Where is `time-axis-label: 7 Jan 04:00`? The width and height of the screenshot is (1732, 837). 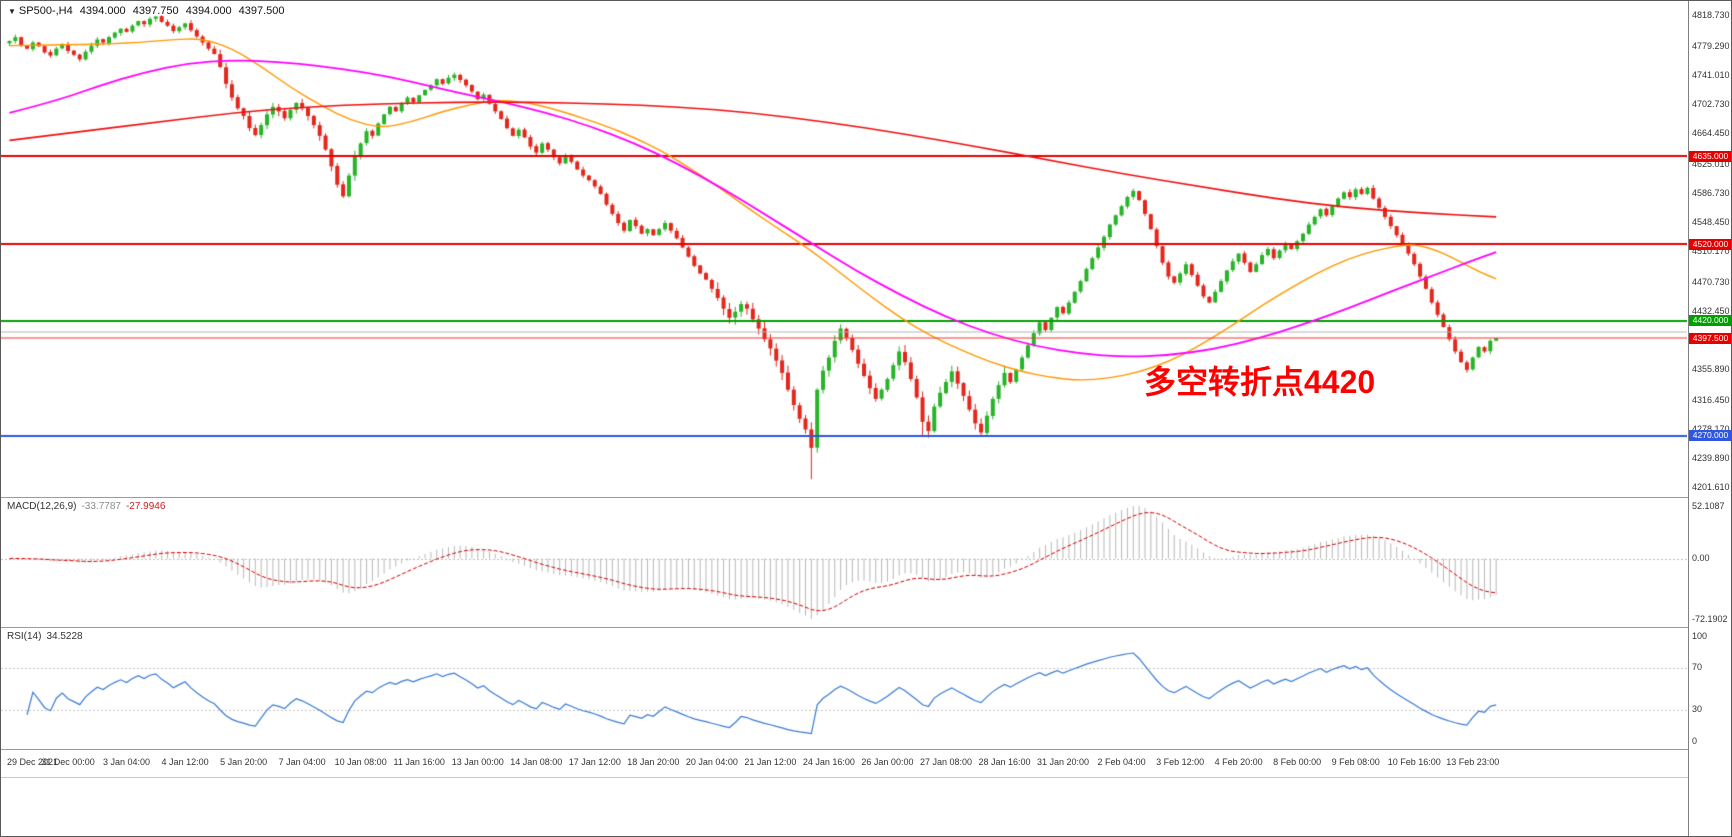 time-axis-label: 7 Jan 04:00 is located at coordinates (302, 762).